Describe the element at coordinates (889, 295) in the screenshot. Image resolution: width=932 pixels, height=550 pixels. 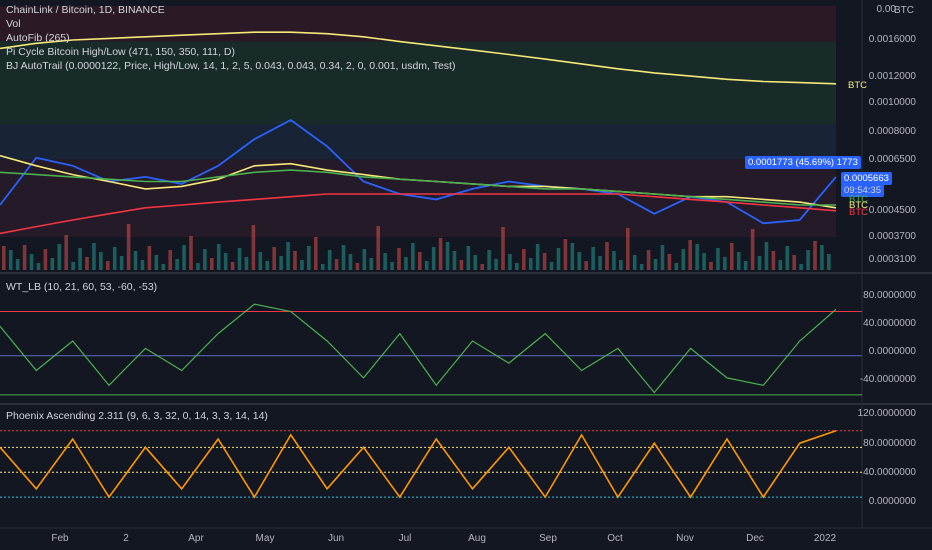
I see `wt-tick: 80.0000000` at that location.